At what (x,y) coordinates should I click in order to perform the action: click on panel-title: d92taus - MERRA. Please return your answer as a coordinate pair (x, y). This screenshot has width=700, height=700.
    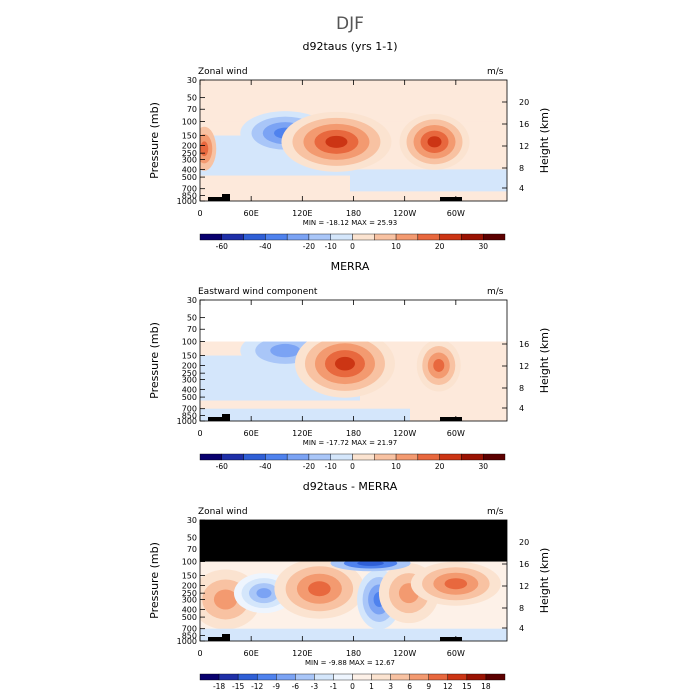
    Looking at the image, I should click on (350, 486).